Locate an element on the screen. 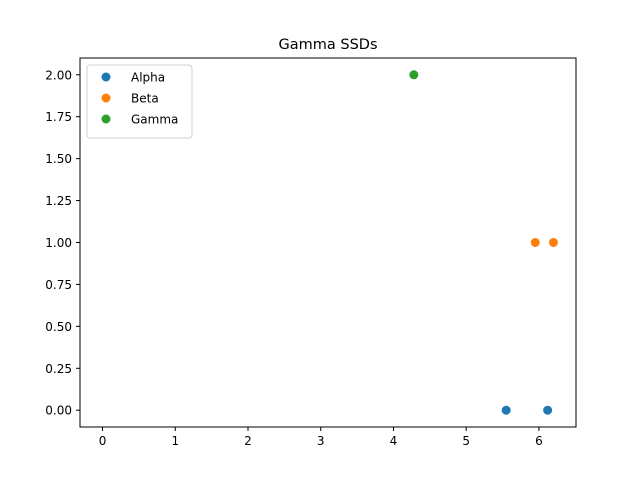 This screenshot has width=640, height=480. x-tick-label: 4 is located at coordinates (394, 441).